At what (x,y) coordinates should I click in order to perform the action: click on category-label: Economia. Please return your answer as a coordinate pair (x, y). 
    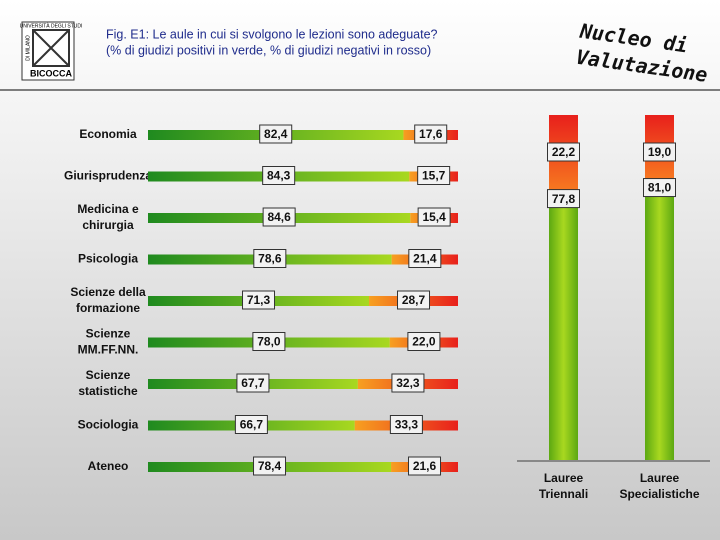
    Looking at the image, I should click on (108, 134).